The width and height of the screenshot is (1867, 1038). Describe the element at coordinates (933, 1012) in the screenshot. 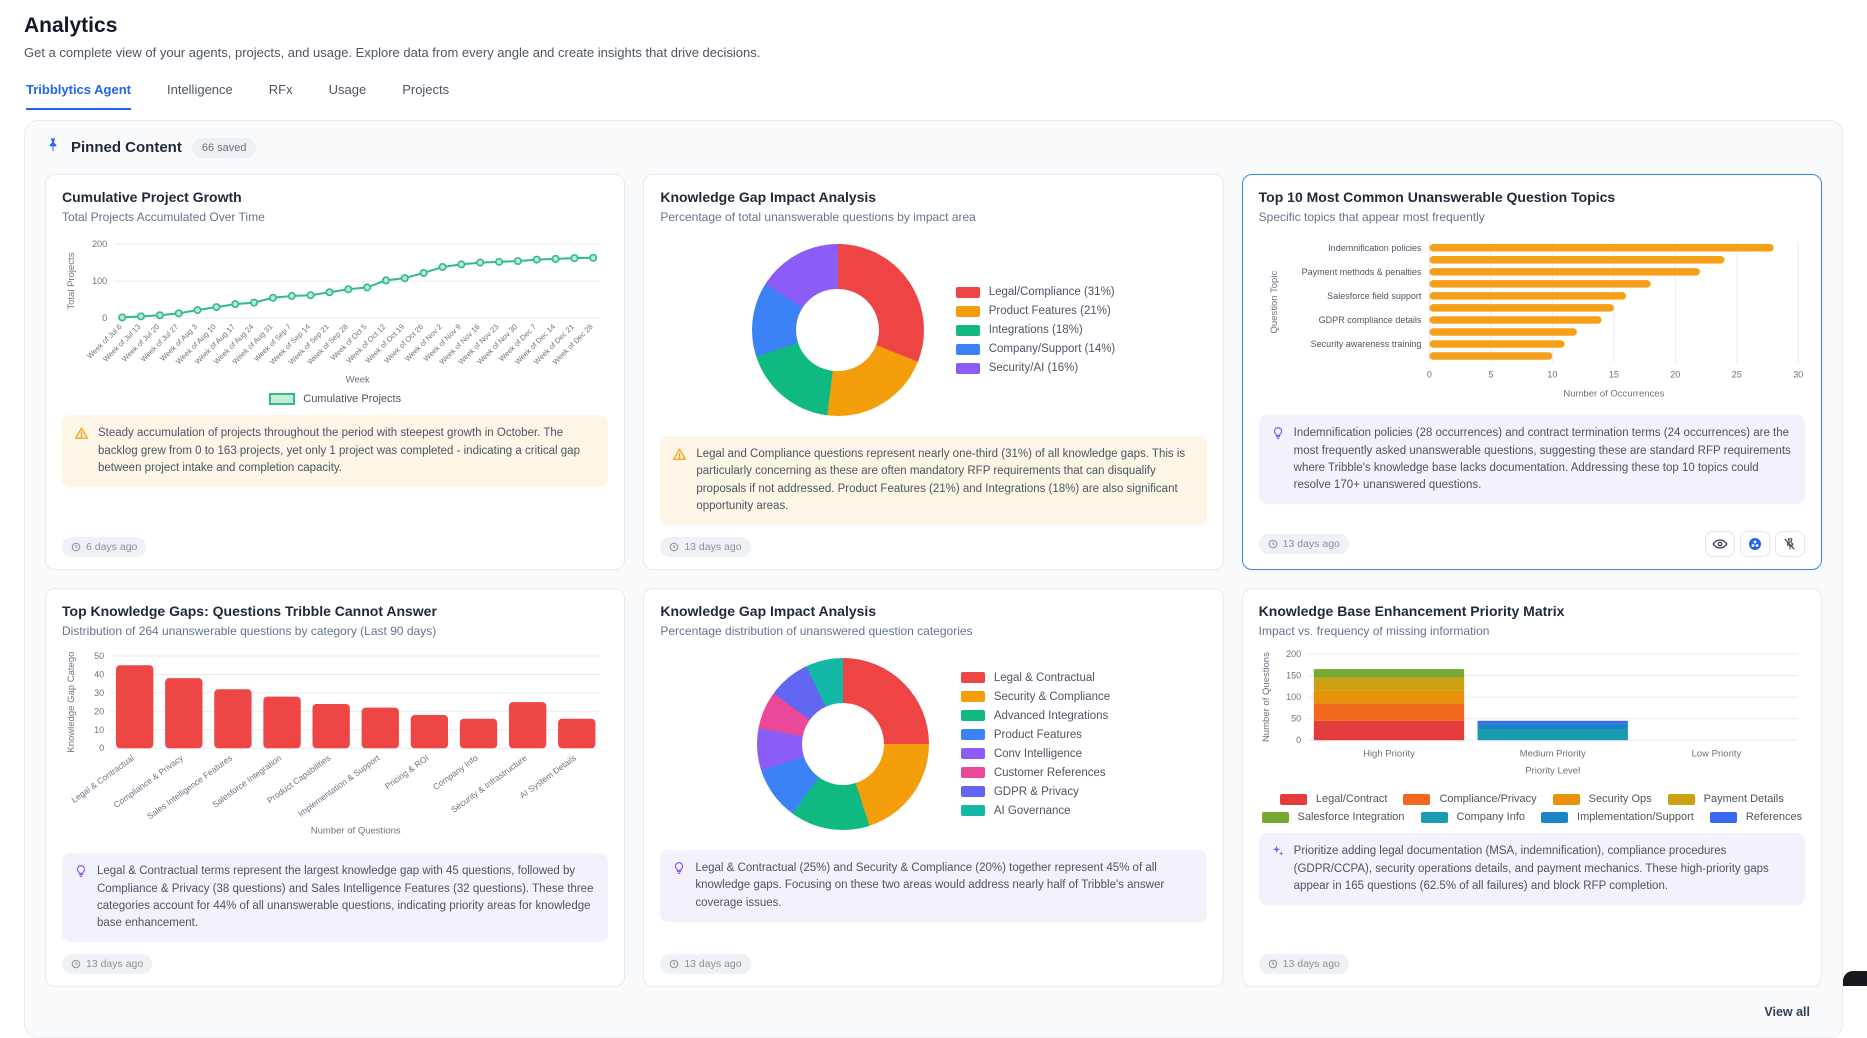

I see `view-all-row: View all` at that location.